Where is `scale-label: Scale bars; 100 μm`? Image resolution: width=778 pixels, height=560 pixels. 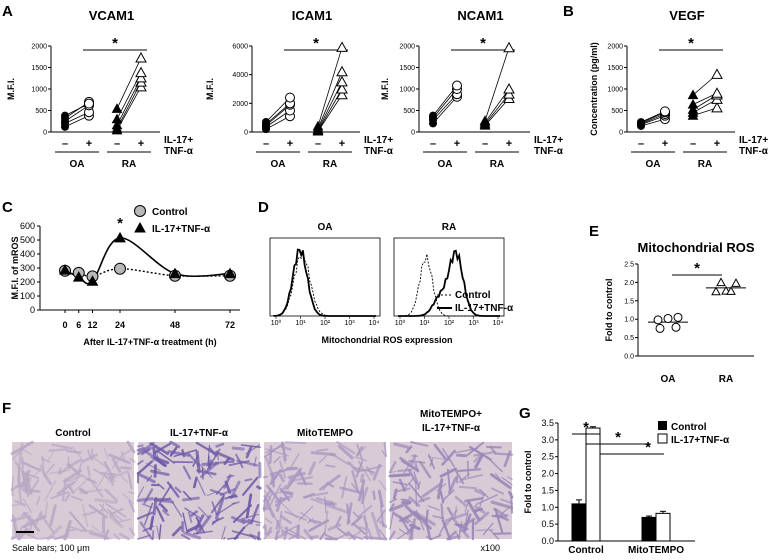
scale-label: Scale bars; 100 μm is located at coordinates (51, 548).